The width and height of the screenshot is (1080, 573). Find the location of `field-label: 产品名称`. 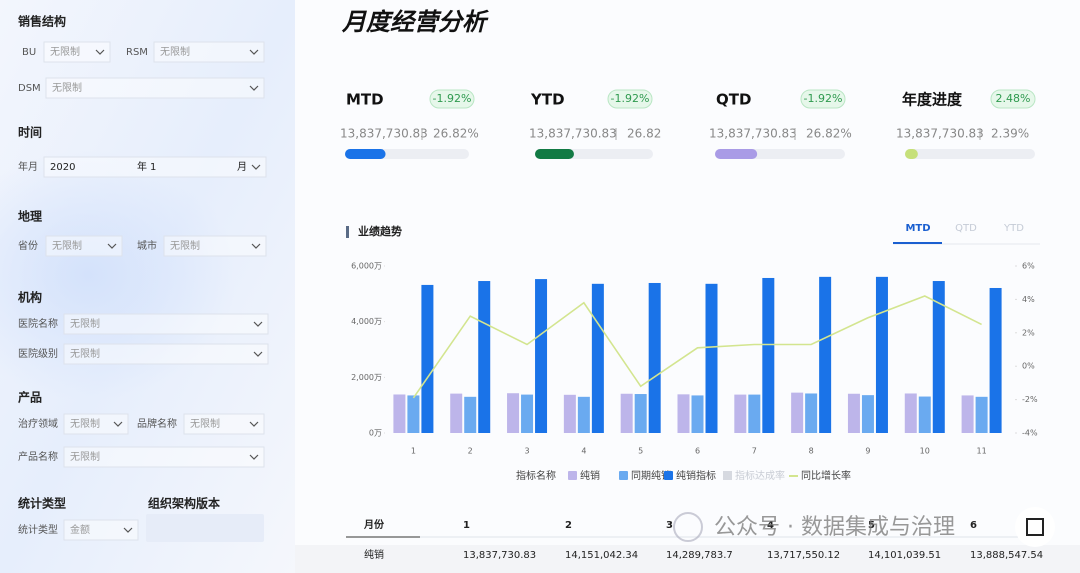

field-label: 产品名称 is located at coordinates (38, 456).